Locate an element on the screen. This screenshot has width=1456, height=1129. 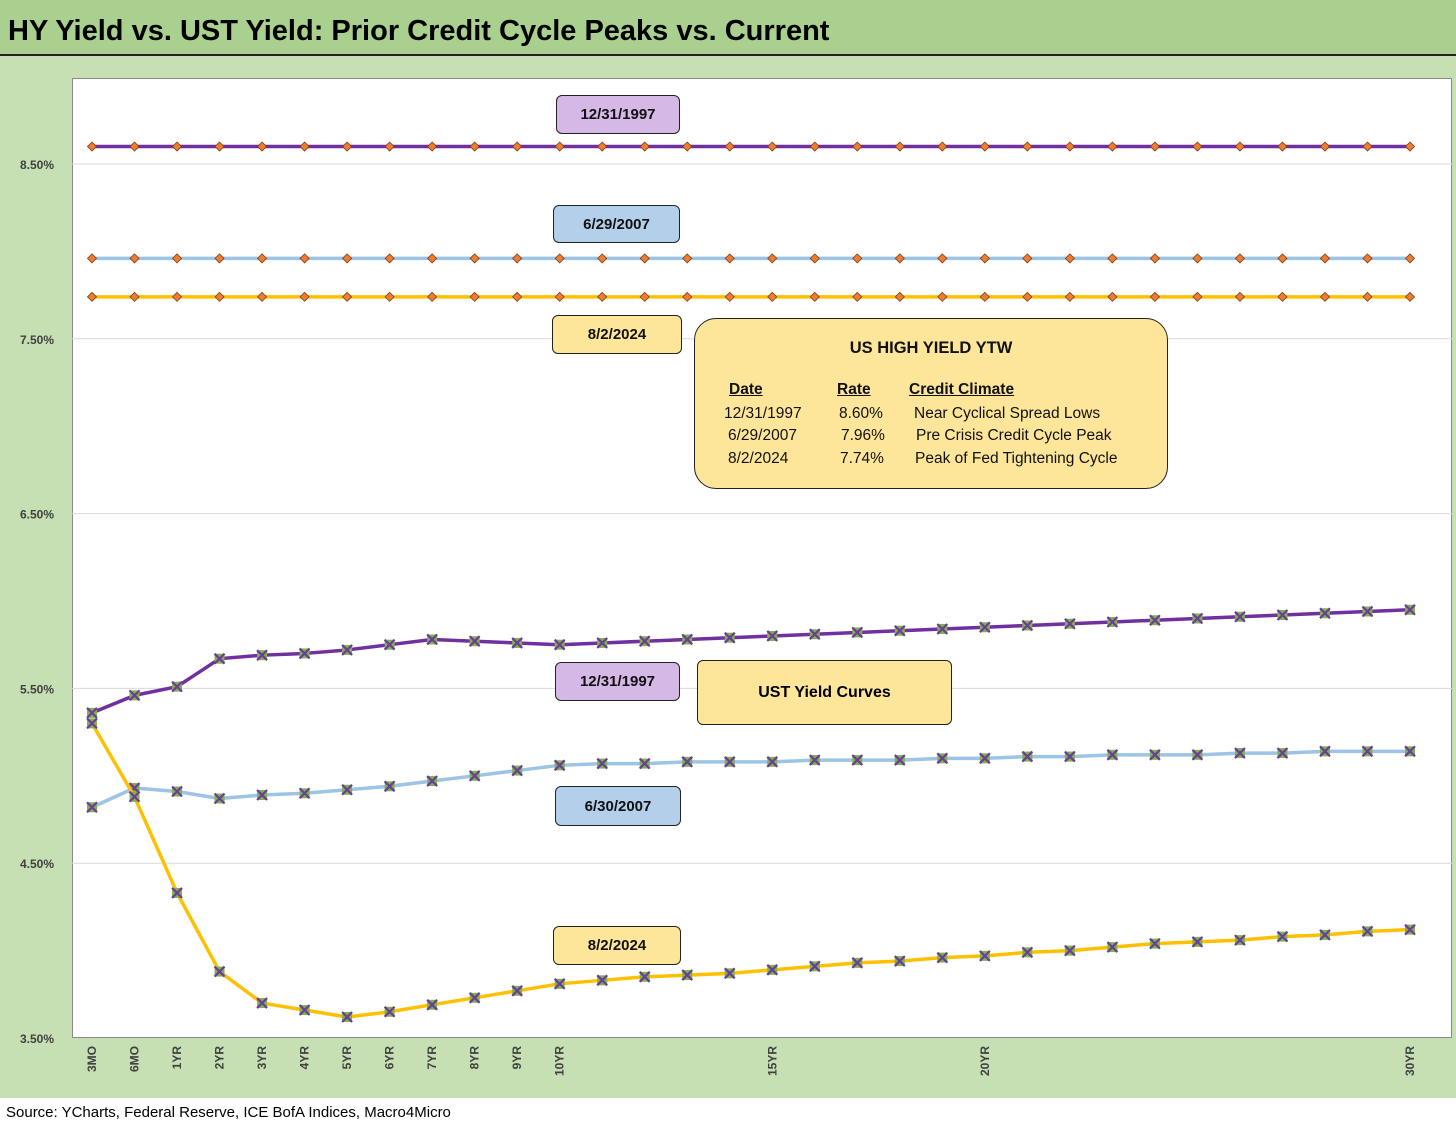
x-tick-label: 1YR is located at coordinates (177, 1058).